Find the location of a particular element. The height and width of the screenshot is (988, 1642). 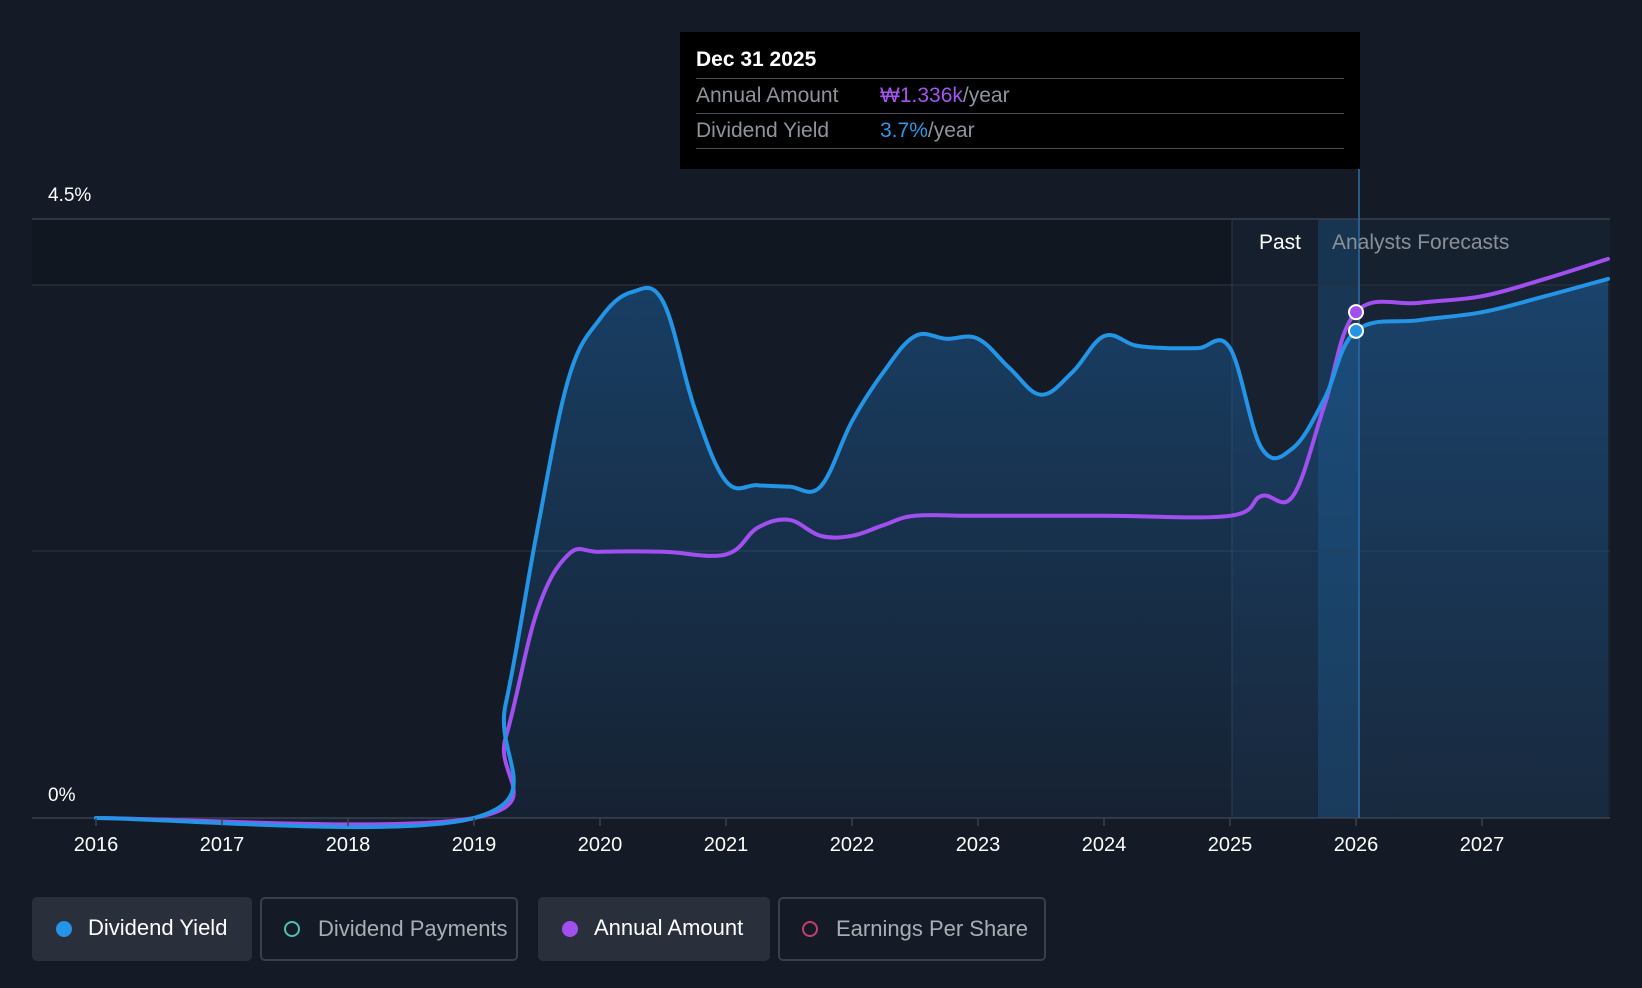

tooltip-dividend-yield-row: Dividend Yield 3.7%/year is located at coordinates (1020, 131).